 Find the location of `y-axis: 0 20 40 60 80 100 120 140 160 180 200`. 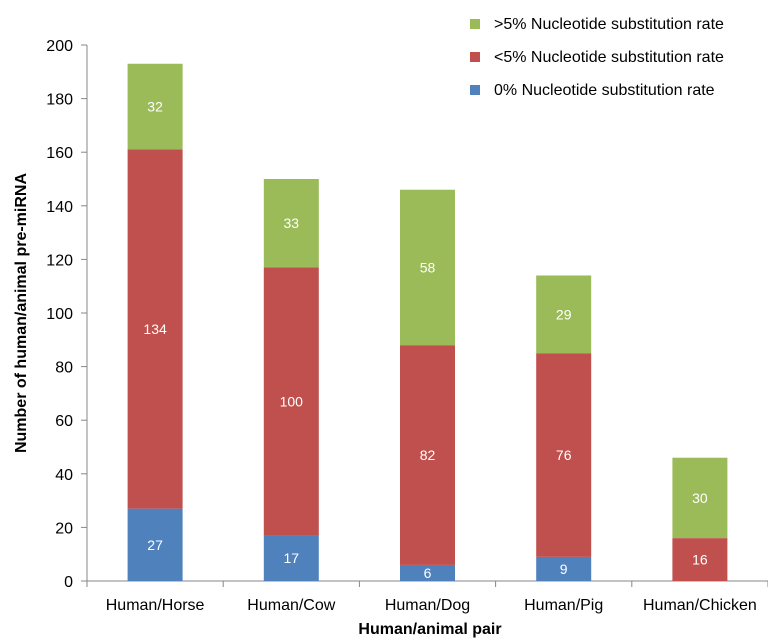

y-axis: 0 20 40 60 80 100 120 140 160 180 200 is located at coordinates (67, 314).